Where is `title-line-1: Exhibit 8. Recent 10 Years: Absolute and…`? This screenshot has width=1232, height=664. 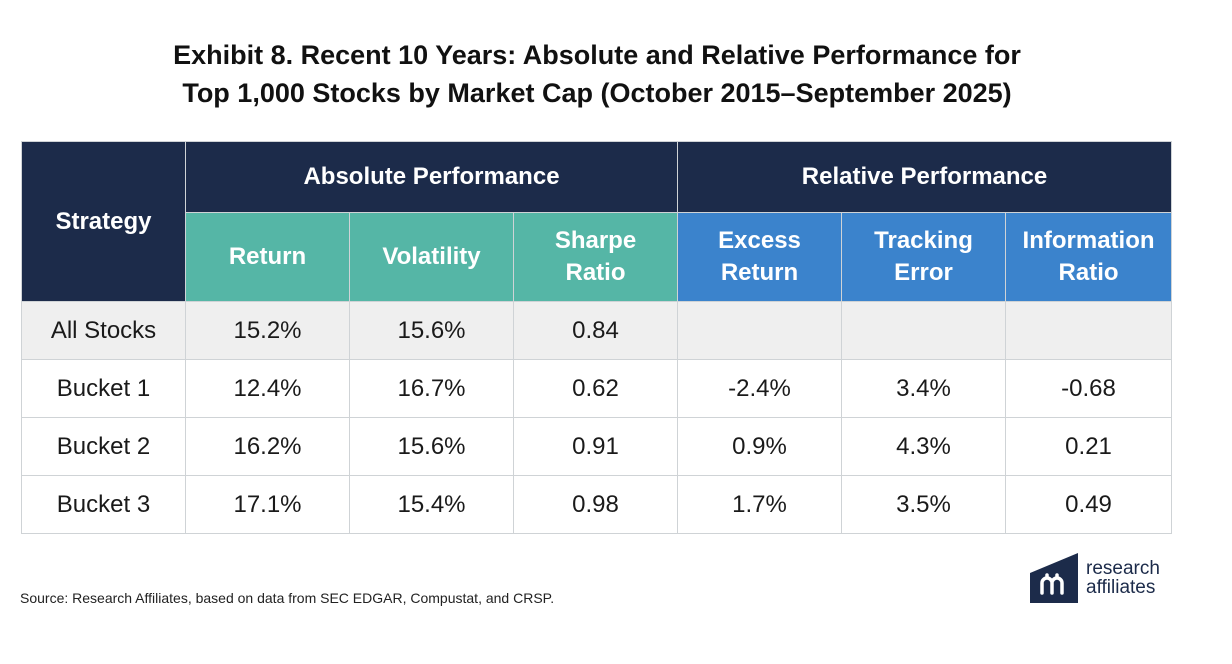
title-line-1: Exhibit 8. Recent 10 Years: Absolute and… is located at coordinates (597, 55).